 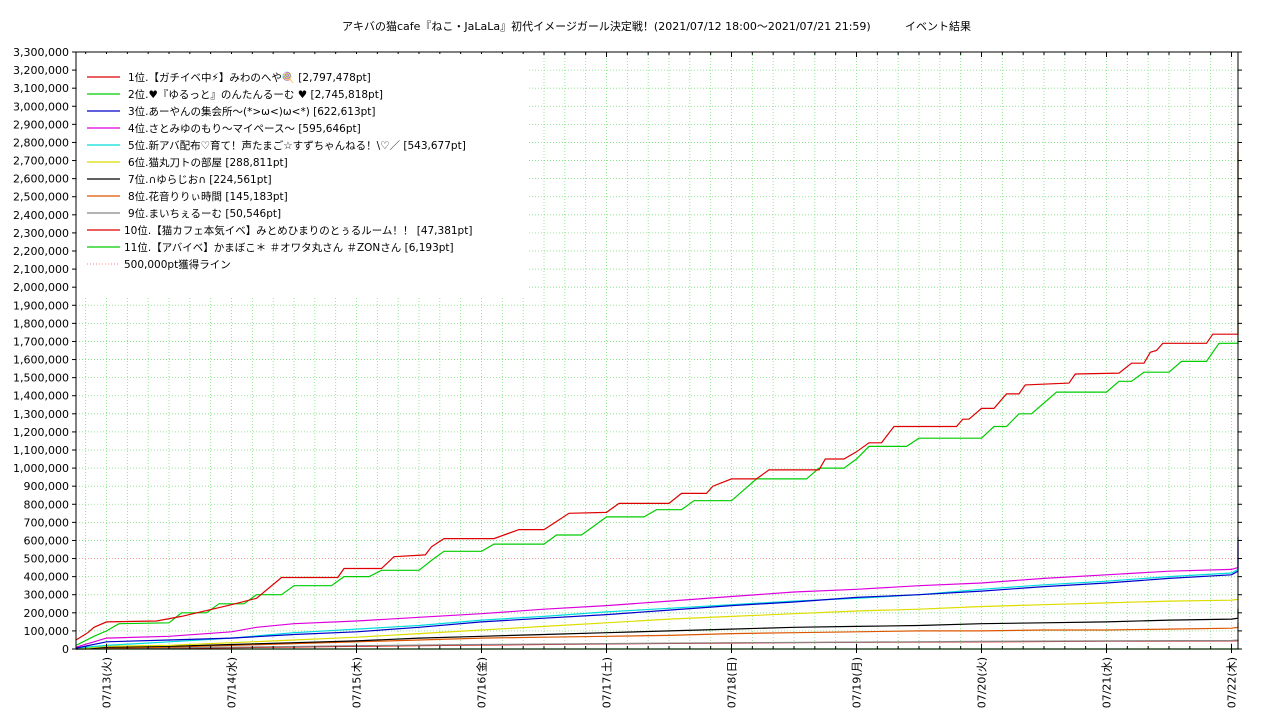 I want to click on legend-label: 4位.さとみゆのもり〜マイペース〜 [595,646pt], so click(x=244, y=128).